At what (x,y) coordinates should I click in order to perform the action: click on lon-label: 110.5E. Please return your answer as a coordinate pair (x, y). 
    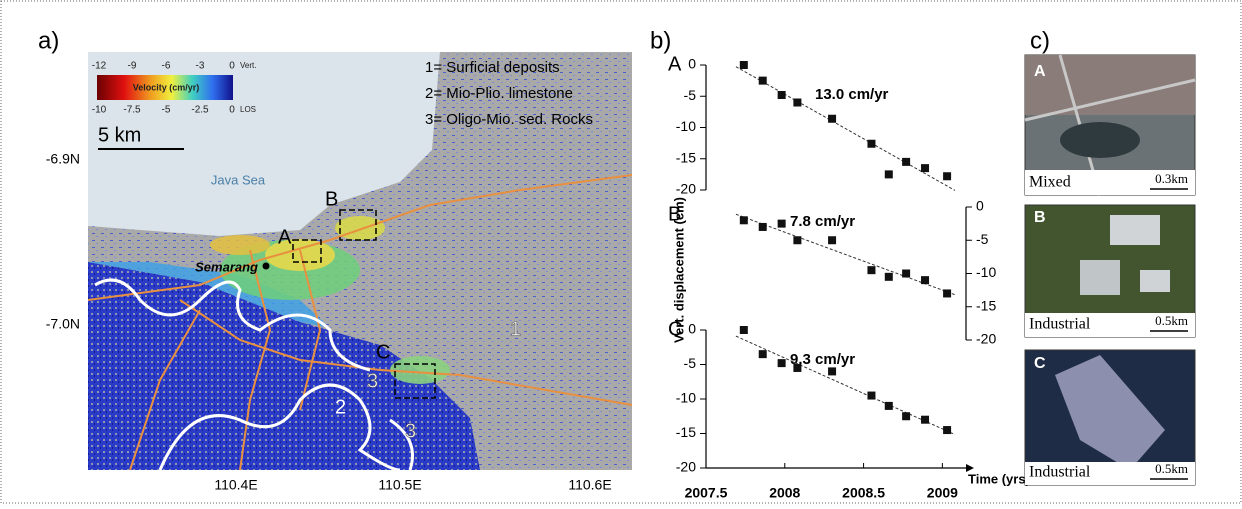
    Looking at the image, I should click on (399, 485).